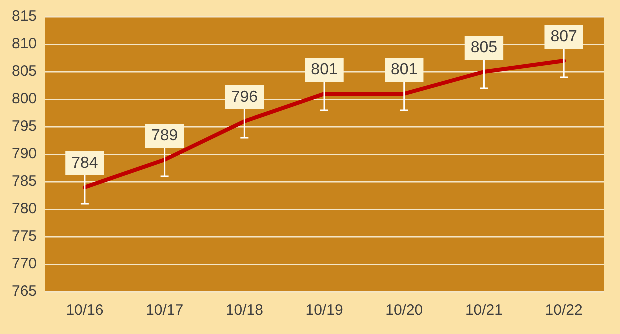 This screenshot has height=334, width=620. I want to click on data-label: 796, so click(244, 97).